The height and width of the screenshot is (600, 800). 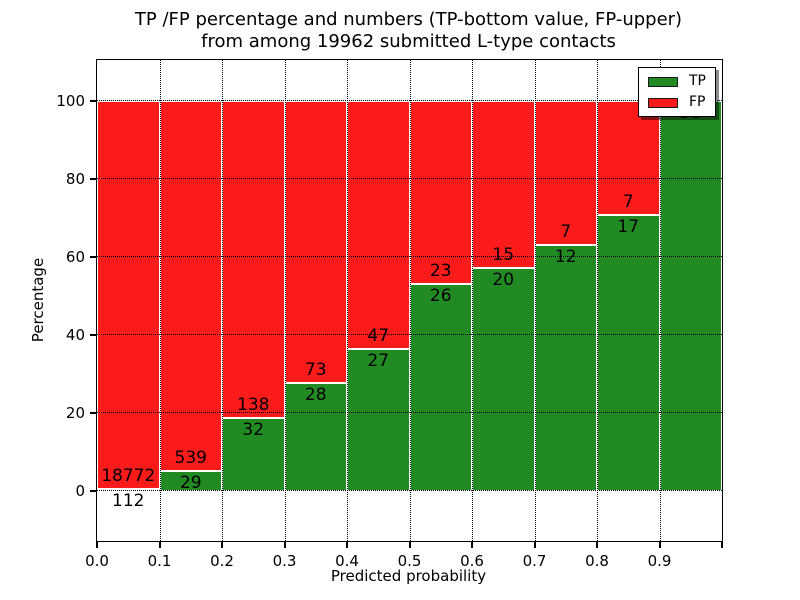 I want to click on y-tick-label: 40, so click(x=75, y=335).